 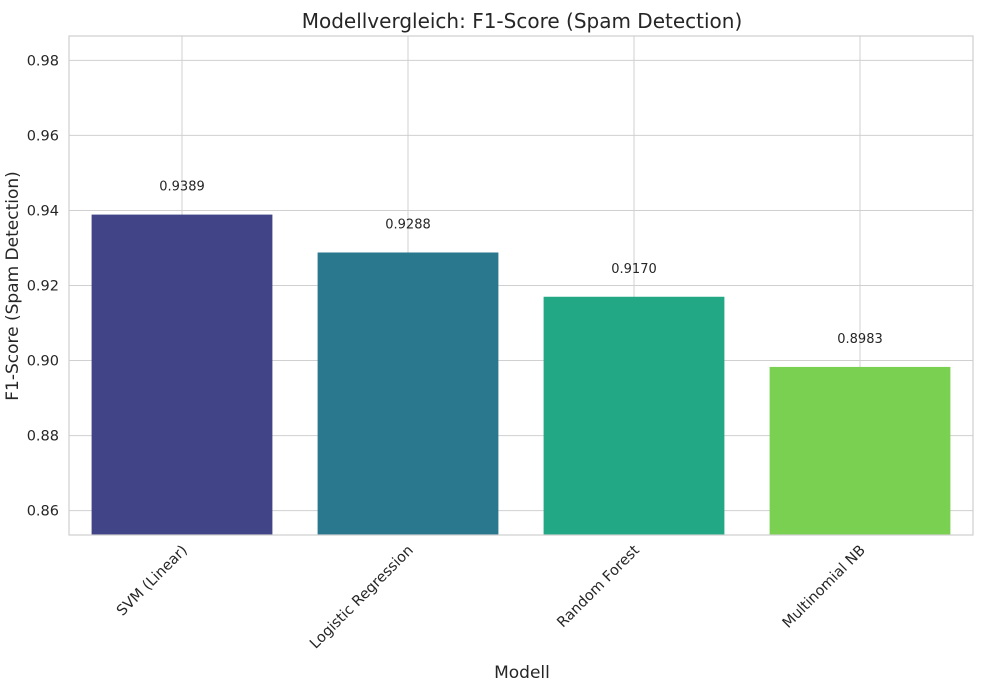 What do you see at coordinates (860, 339) in the screenshot?
I see `bar-value-label: 0.8983` at bounding box center [860, 339].